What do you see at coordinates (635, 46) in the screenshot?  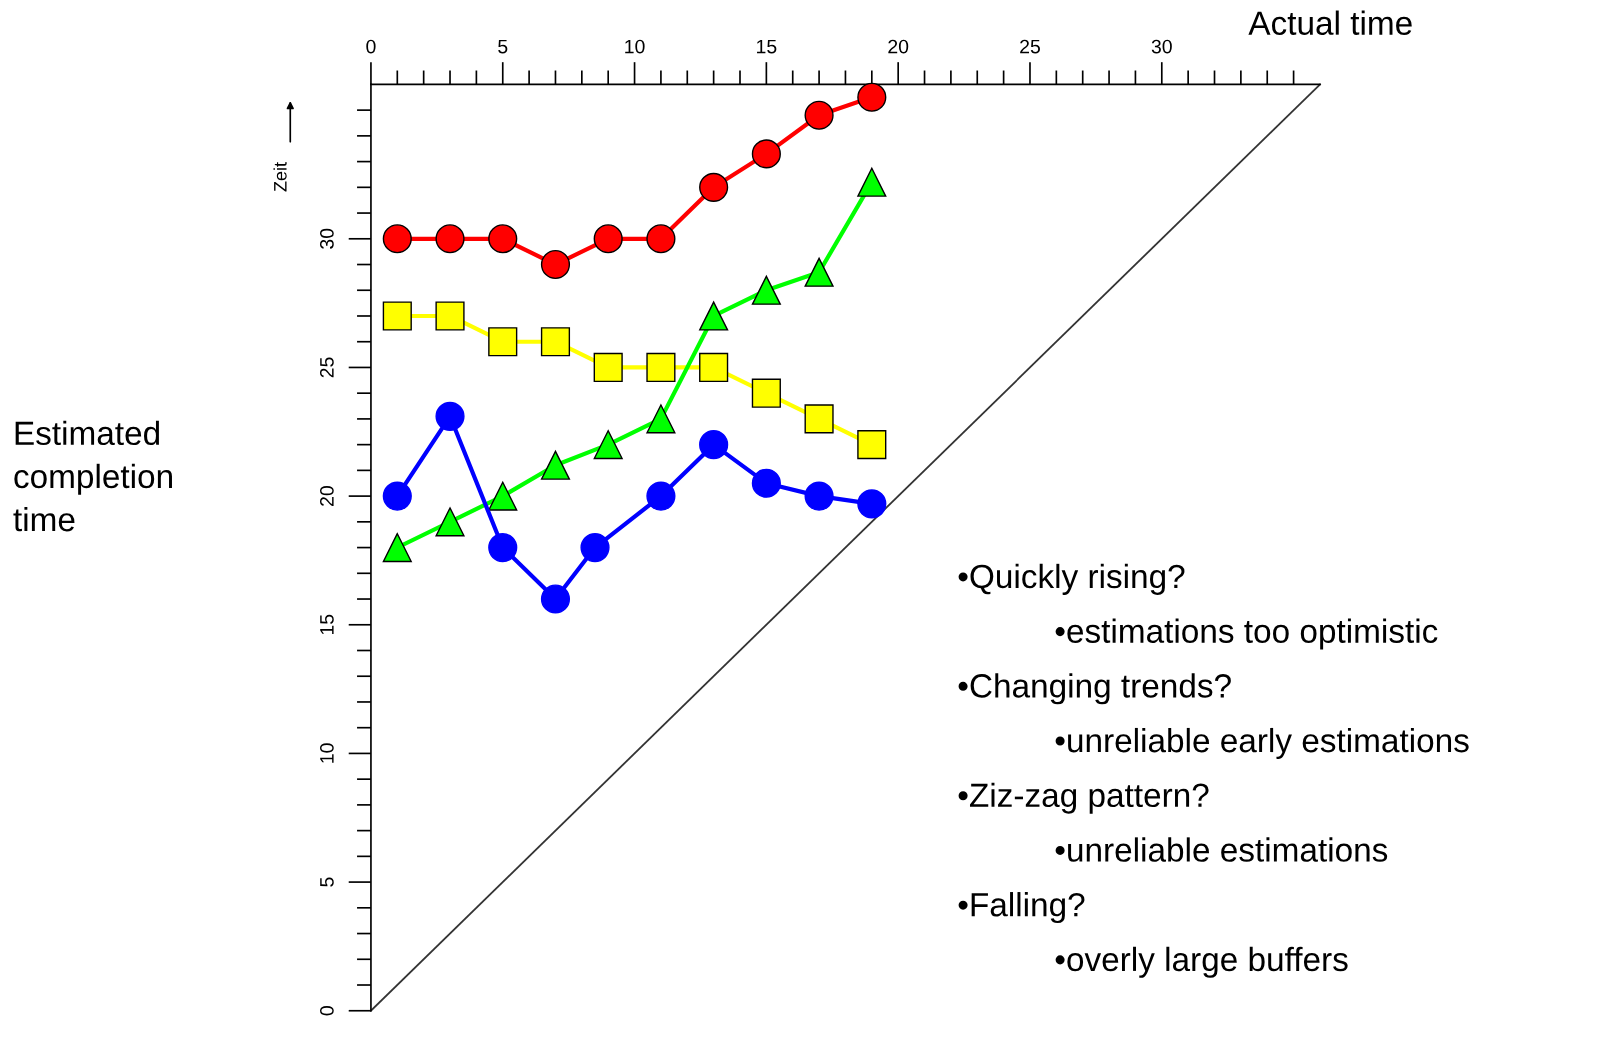 I see `x-tick-label: 10` at bounding box center [635, 46].